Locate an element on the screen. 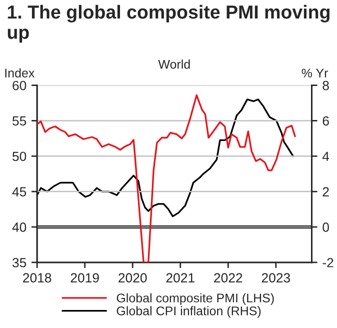 The image size is (337, 328). y2-axis-title: % Yr is located at coordinates (315, 73).